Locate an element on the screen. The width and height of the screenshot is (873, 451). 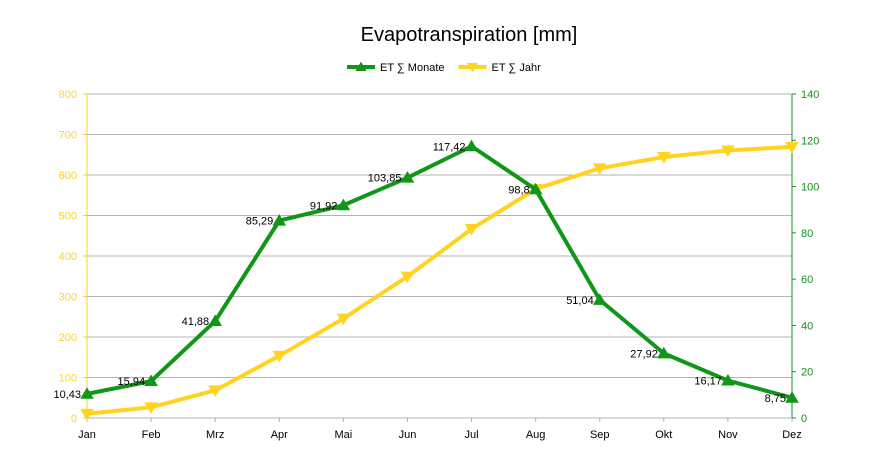
data-label-Feb: 15,94 is located at coordinates (132, 382).